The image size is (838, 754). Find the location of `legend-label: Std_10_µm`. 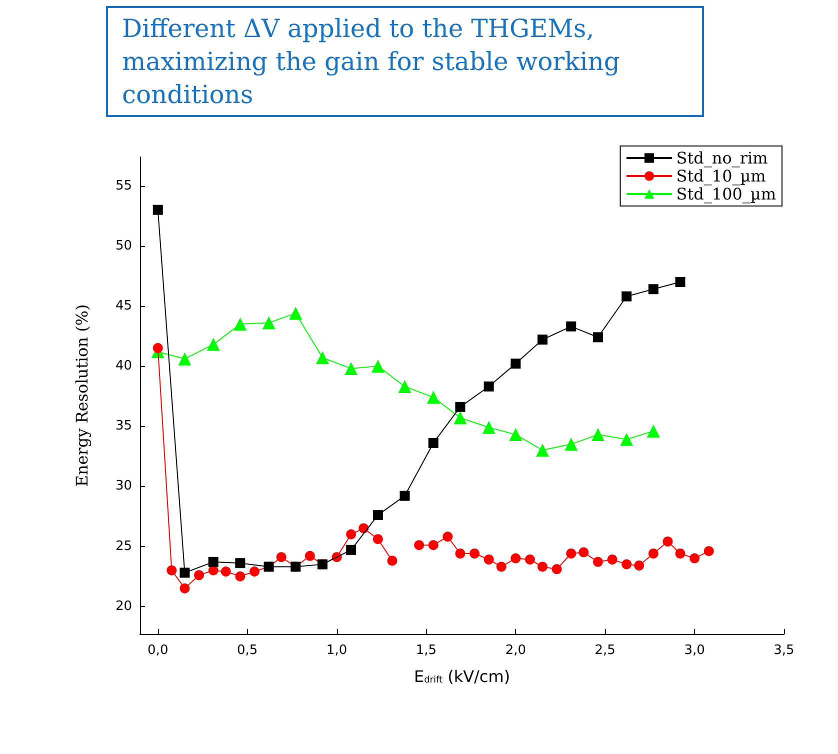

legend-label: Std_10_µm is located at coordinates (721, 176).